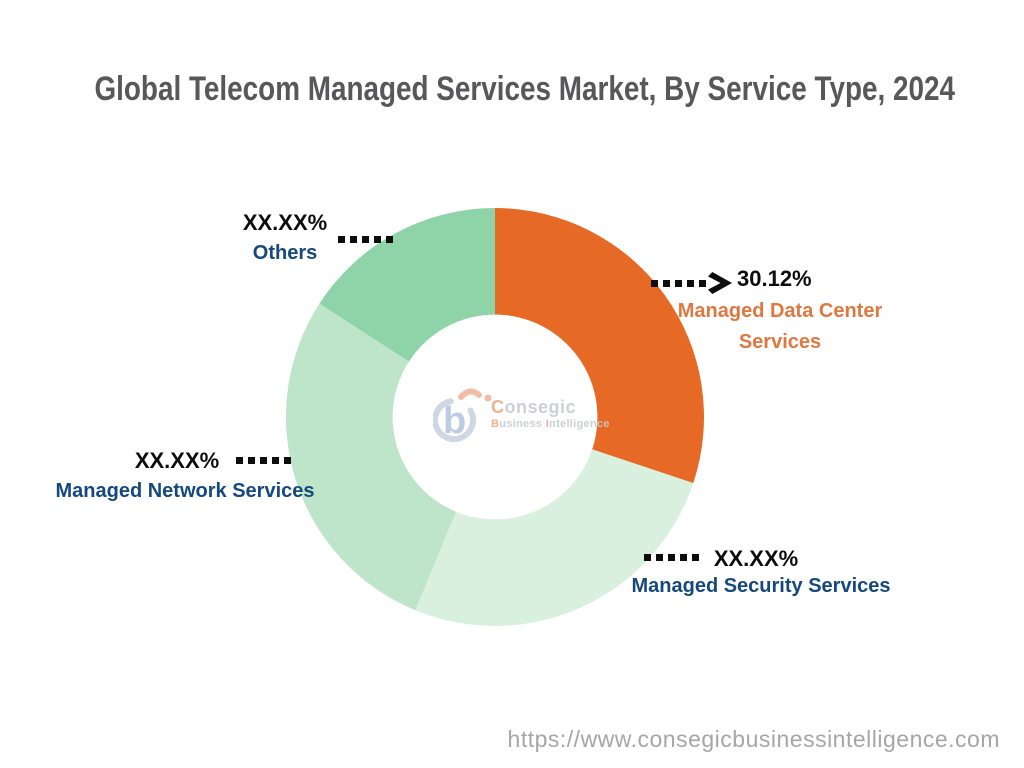  What do you see at coordinates (756, 558) in the screenshot?
I see `percent-label-security: XX.XX%` at bounding box center [756, 558].